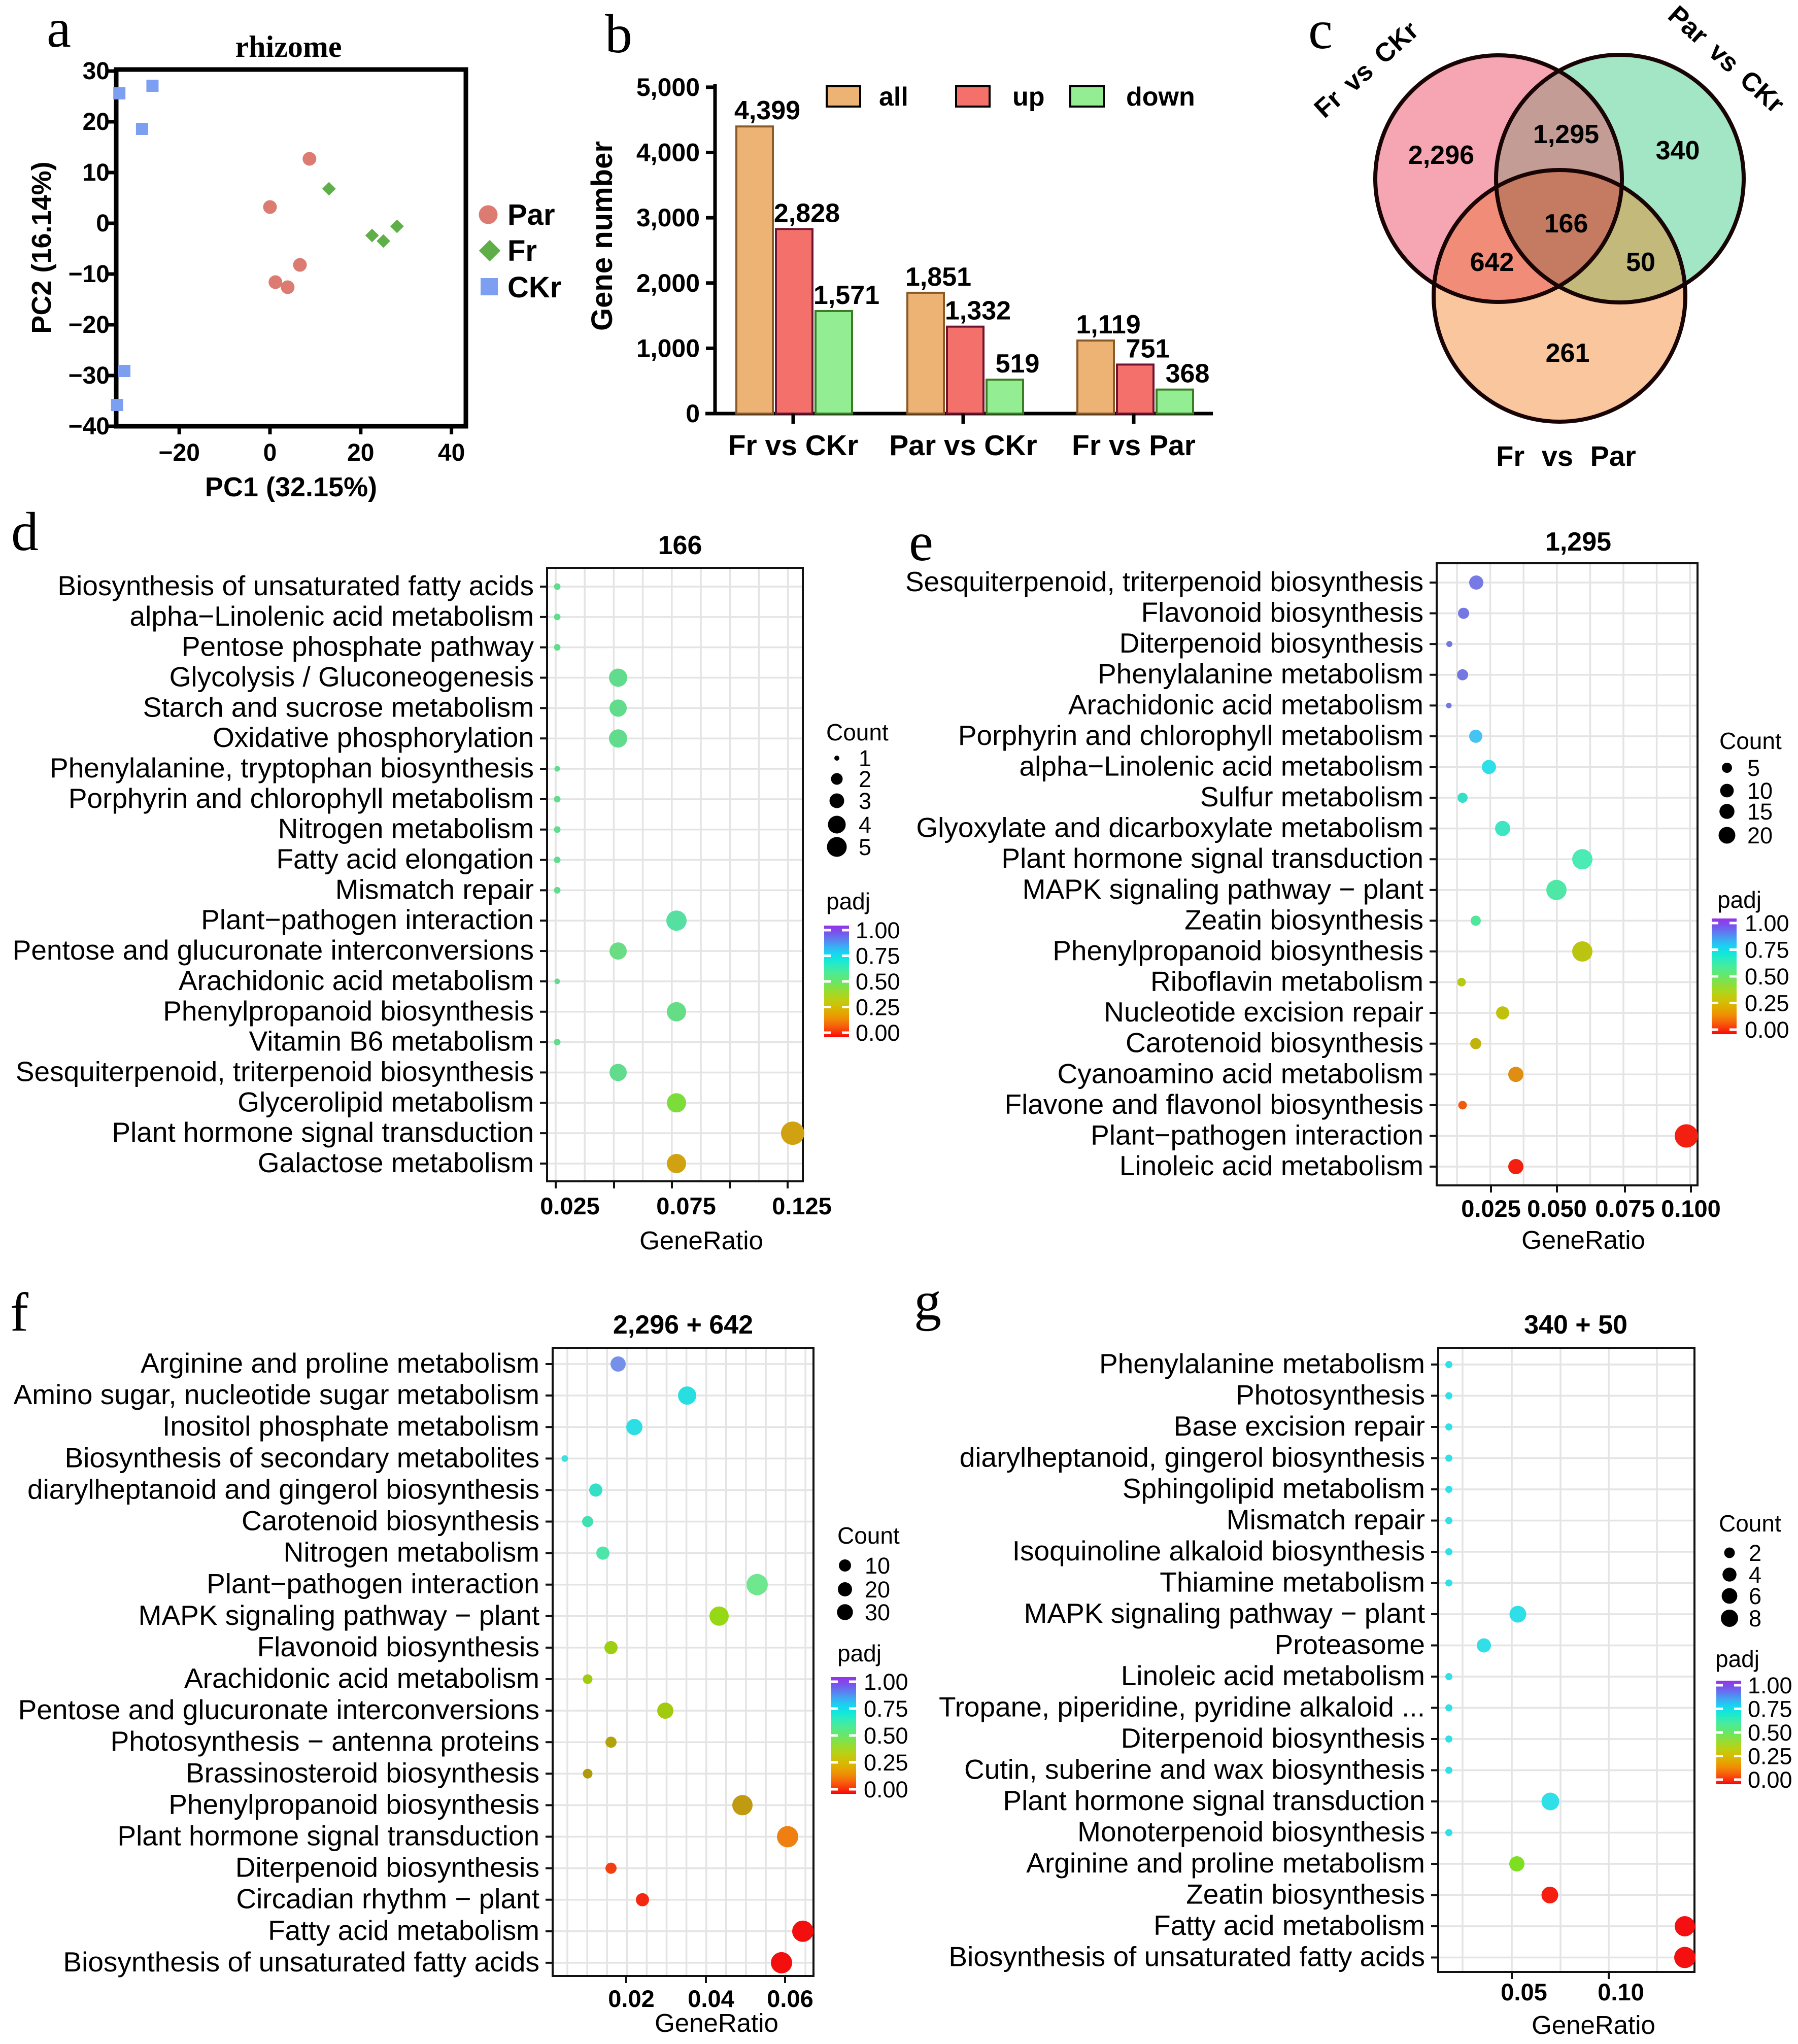  Describe the element at coordinates (90, 325) in the screenshot. I see `svg-text: −20` at that location.